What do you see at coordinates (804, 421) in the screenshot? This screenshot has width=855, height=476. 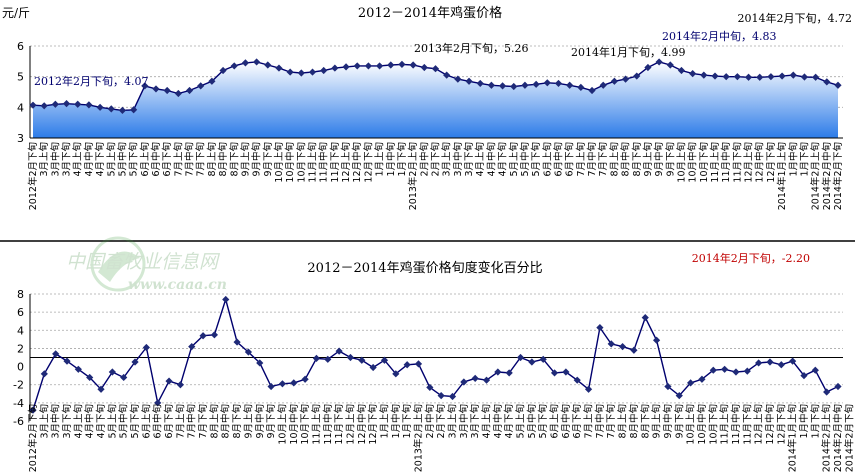 I see `x-tick-label: 1月中旬` at bounding box center [804, 421].